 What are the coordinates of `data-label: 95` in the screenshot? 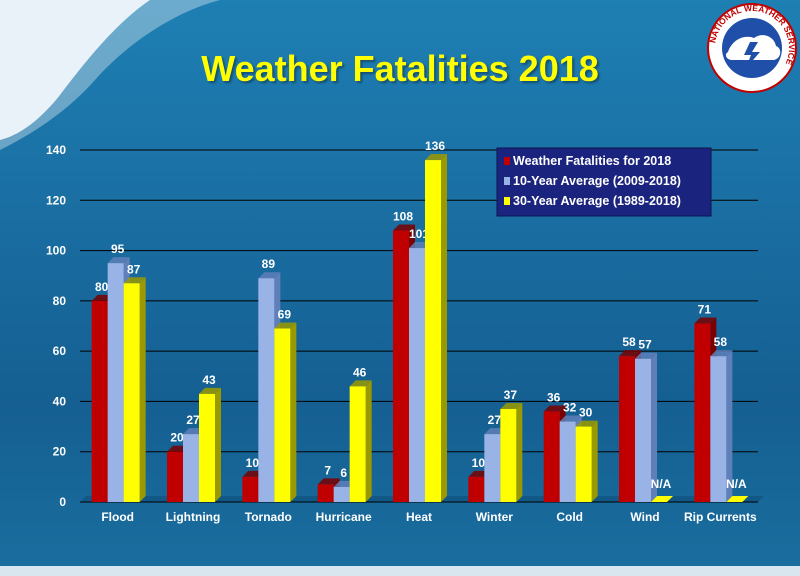 It's located at (118, 249).